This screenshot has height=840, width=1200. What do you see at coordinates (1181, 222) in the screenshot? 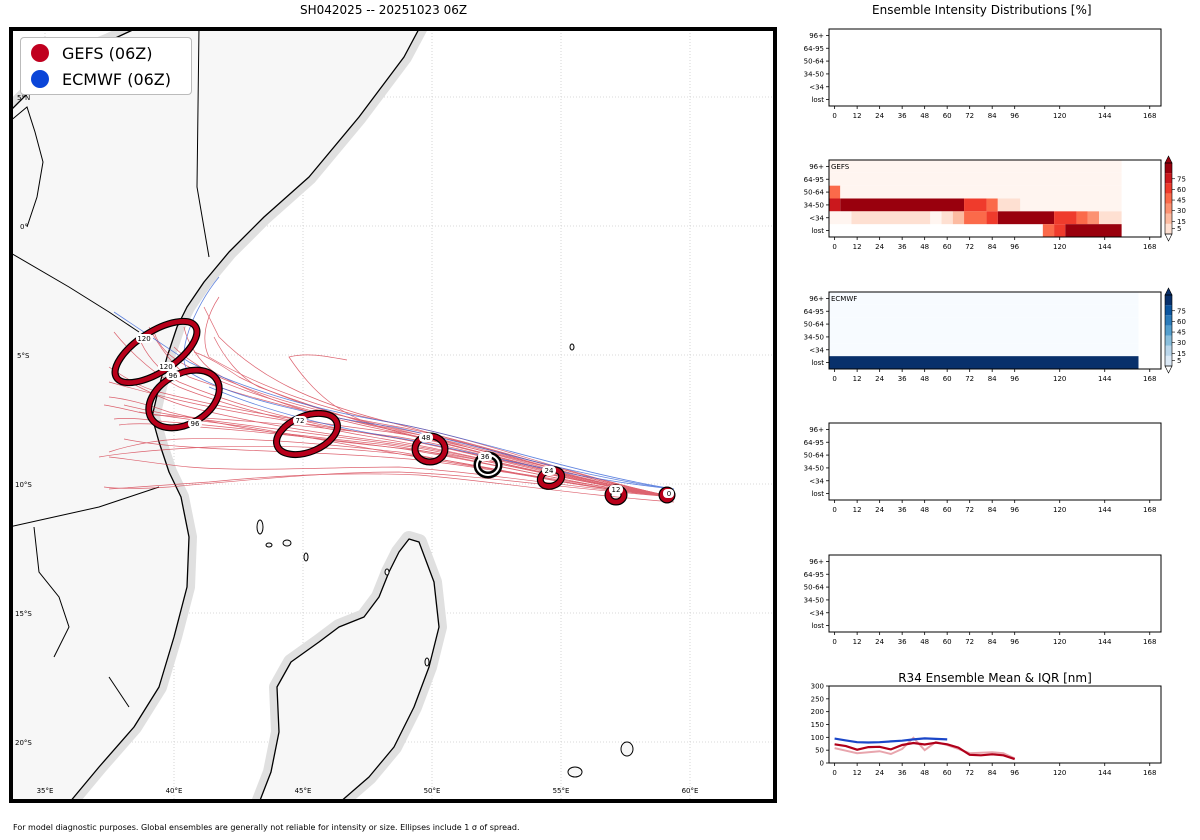
I see `colorbar-tick-label-1-1: 15` at bounding box center [1181, 222].